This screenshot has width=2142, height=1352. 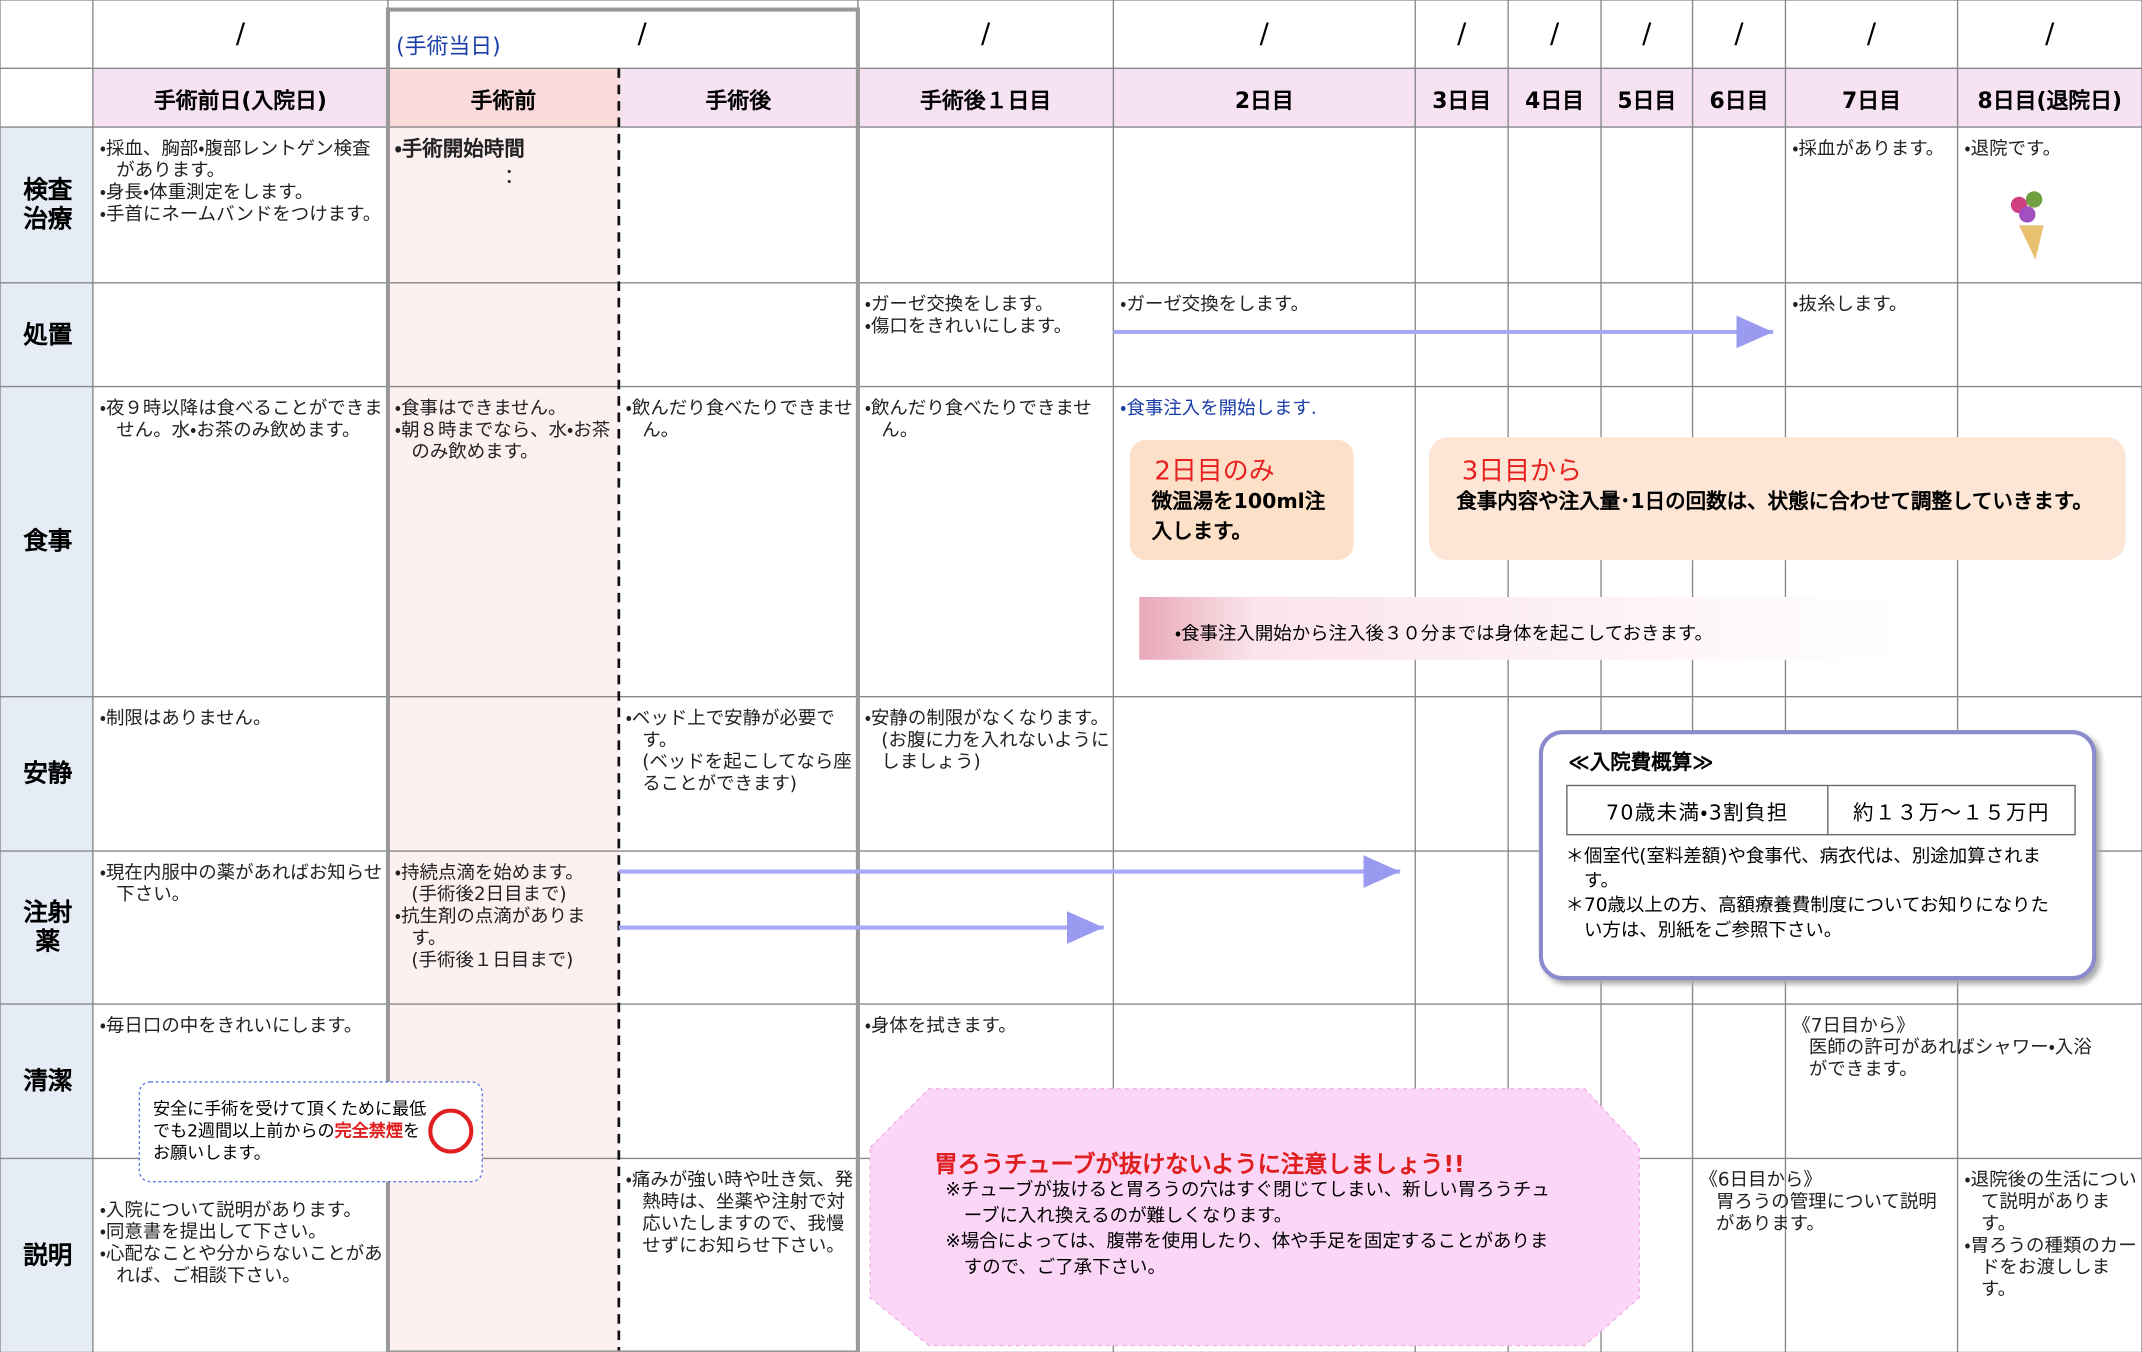 What do you see at coordinates (241, 883) in the screenshot?
I see `cell-text: ・現在内服中の薬があればお知らせ下さい。` at bounding box center [241, 883].